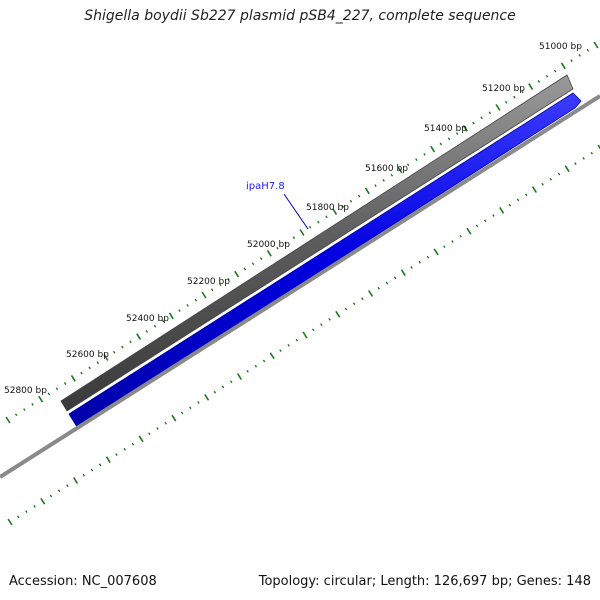 The image size is (600, 600). What do you see at coordinates (327, 208) in the screenshot?
I see `scale-label-51800: 51800 bp` at bounding box center [327, 208].